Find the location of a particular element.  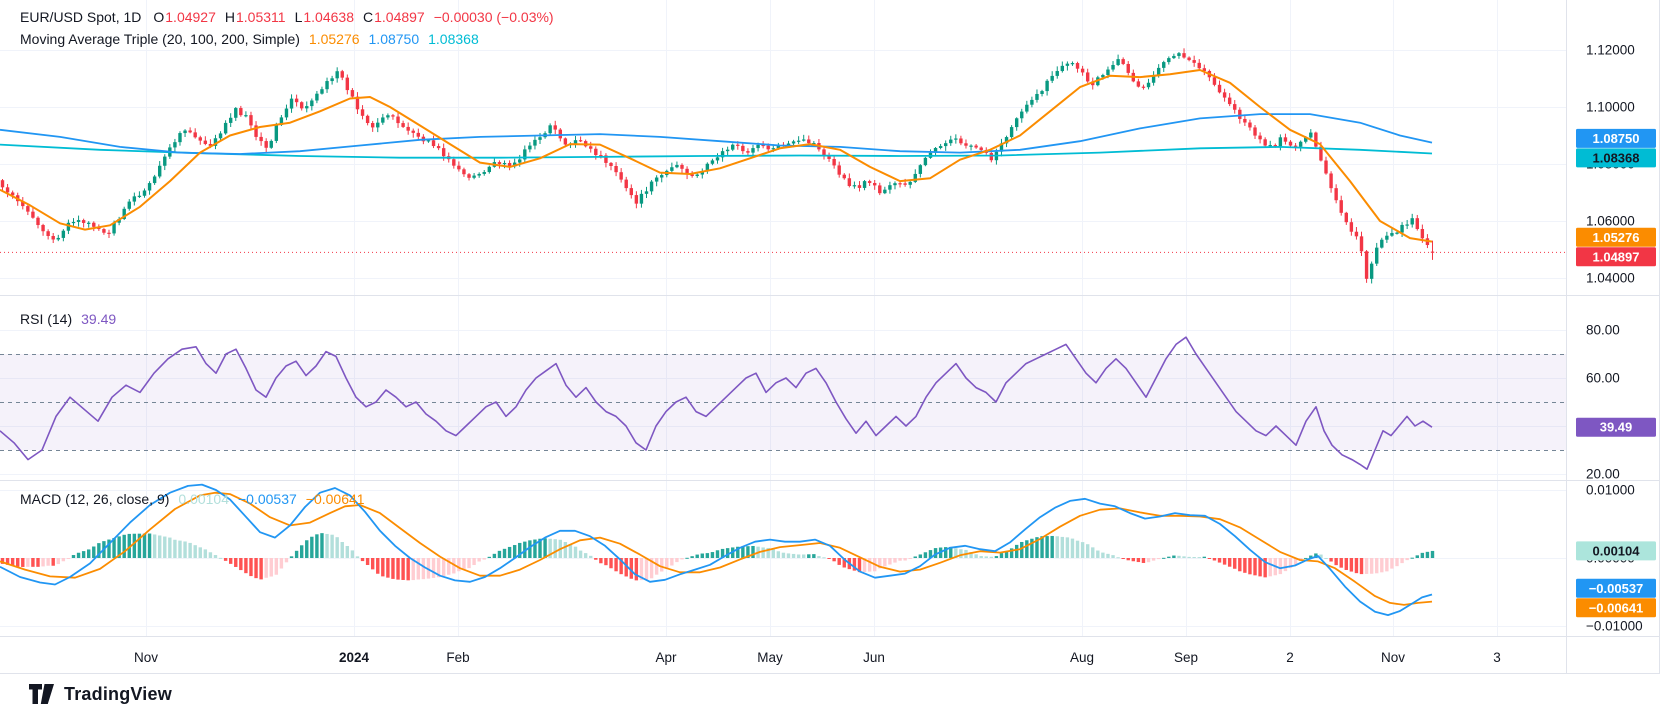

tradingview-logo: TradingView is located at coordinates (100, 694).